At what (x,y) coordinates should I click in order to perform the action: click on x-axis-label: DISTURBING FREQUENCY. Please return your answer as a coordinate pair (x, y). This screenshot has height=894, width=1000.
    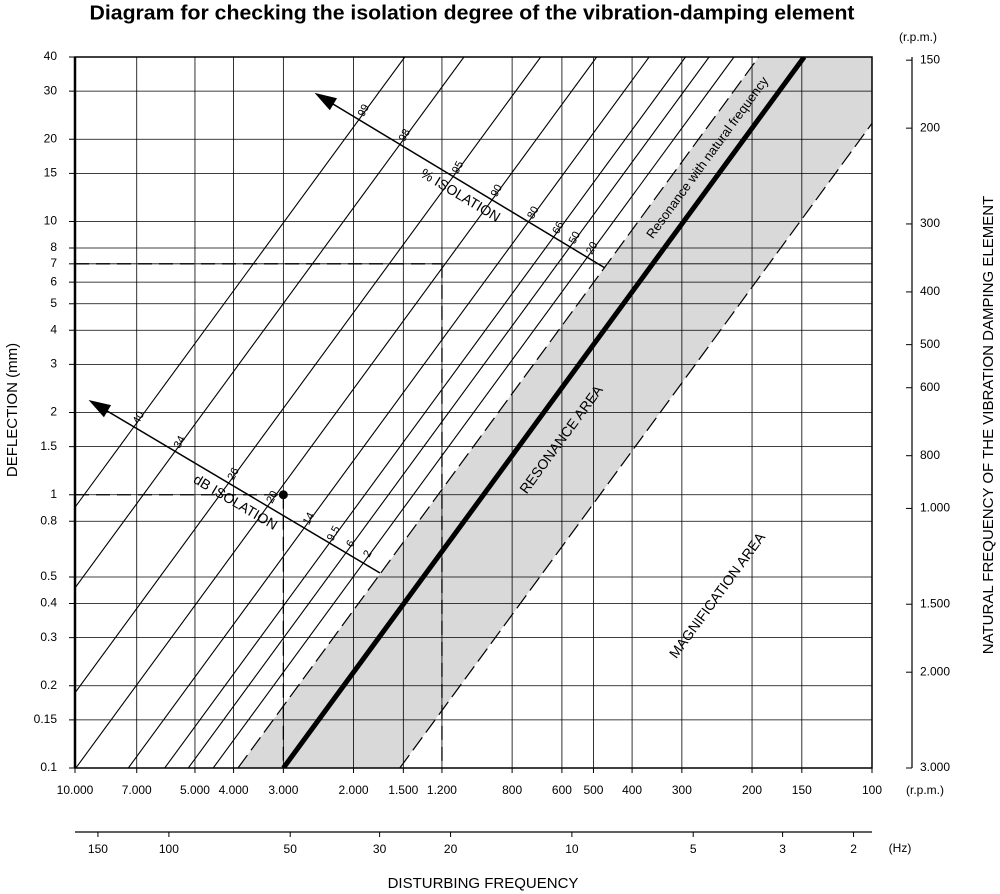
    Looking at the image, I should click on (483, 883).